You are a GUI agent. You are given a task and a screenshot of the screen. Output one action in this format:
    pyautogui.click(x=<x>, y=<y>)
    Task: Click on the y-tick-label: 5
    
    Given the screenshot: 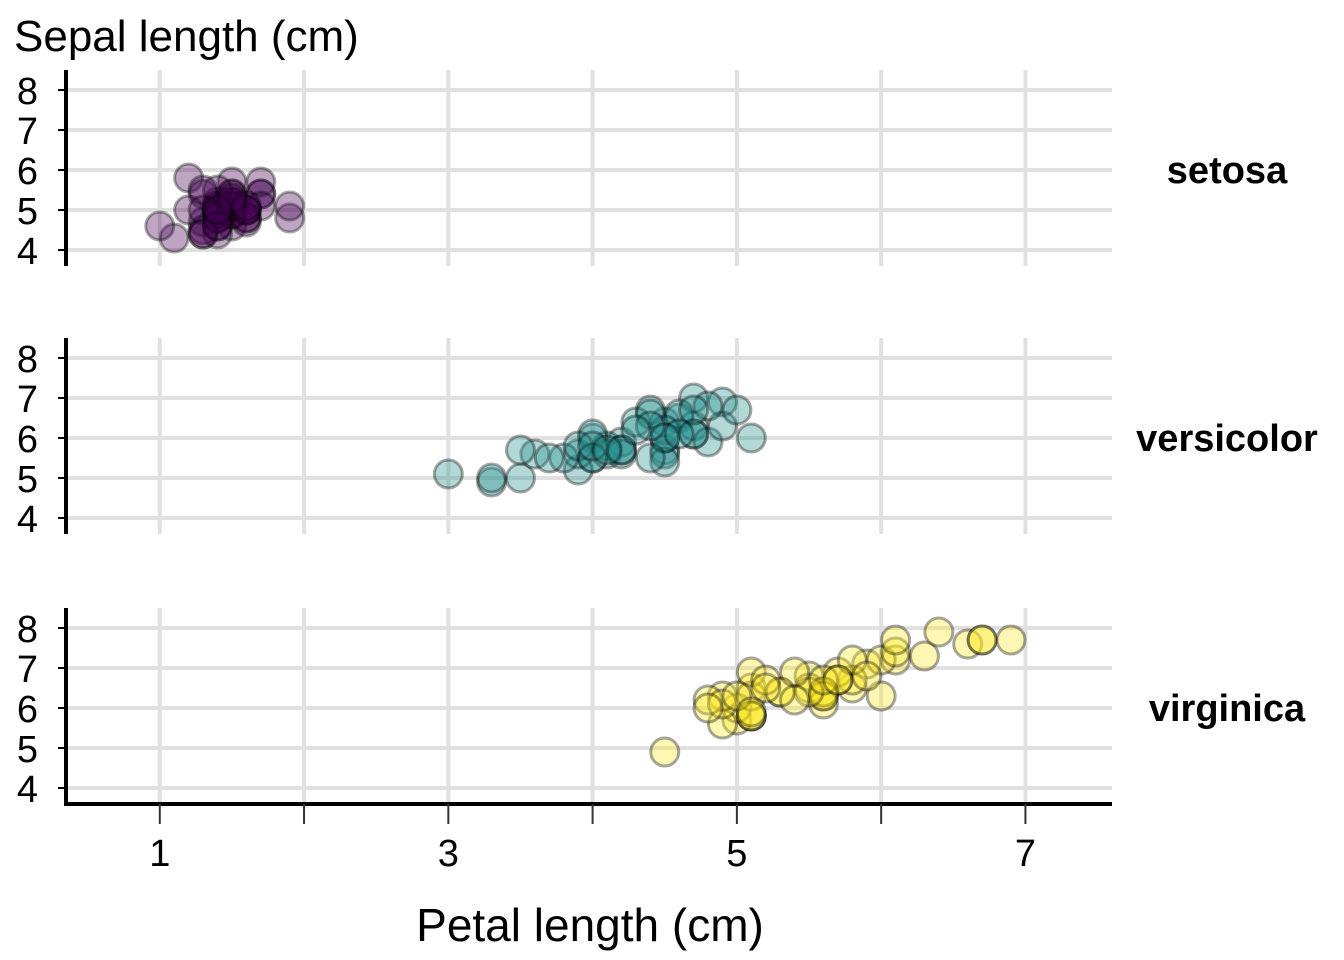 What is the action you would take?
    pyautogui.click(x=27, y=480)
    